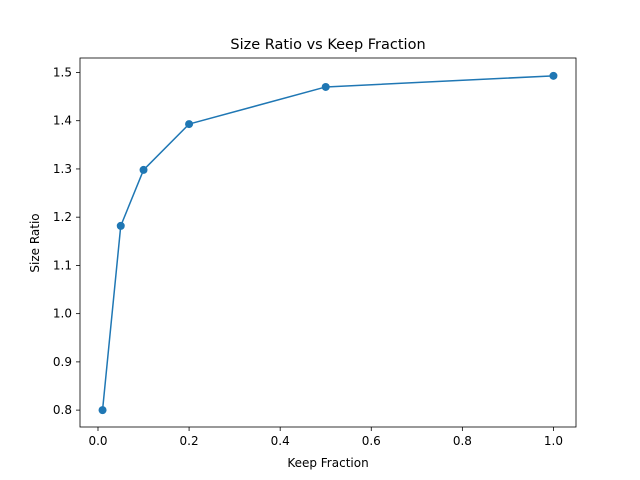 This screenshot has height=480, width=640. I want to click on y-tick-label: 1.2, so click(62, 217).